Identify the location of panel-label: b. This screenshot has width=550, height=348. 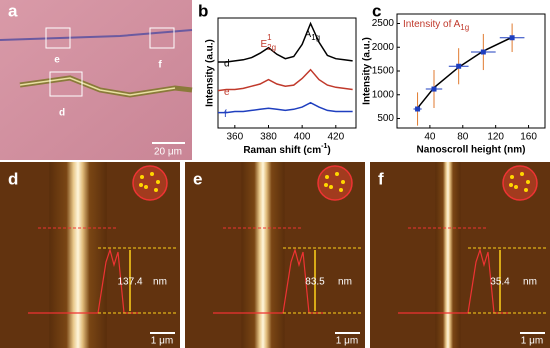
(203, 10).